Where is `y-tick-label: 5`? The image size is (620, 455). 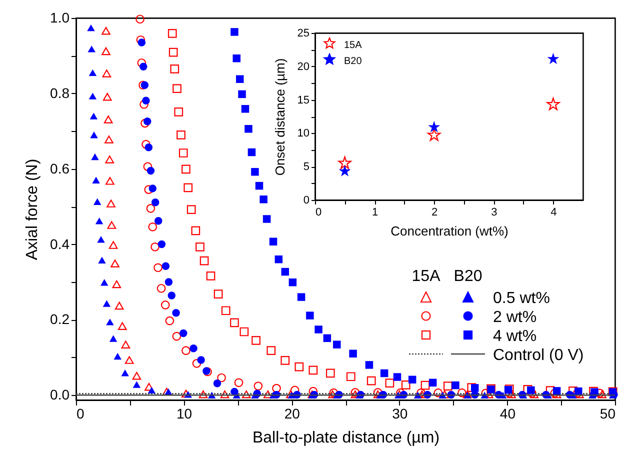 y-tick-label: 5 is located at coordinates (306, 167).